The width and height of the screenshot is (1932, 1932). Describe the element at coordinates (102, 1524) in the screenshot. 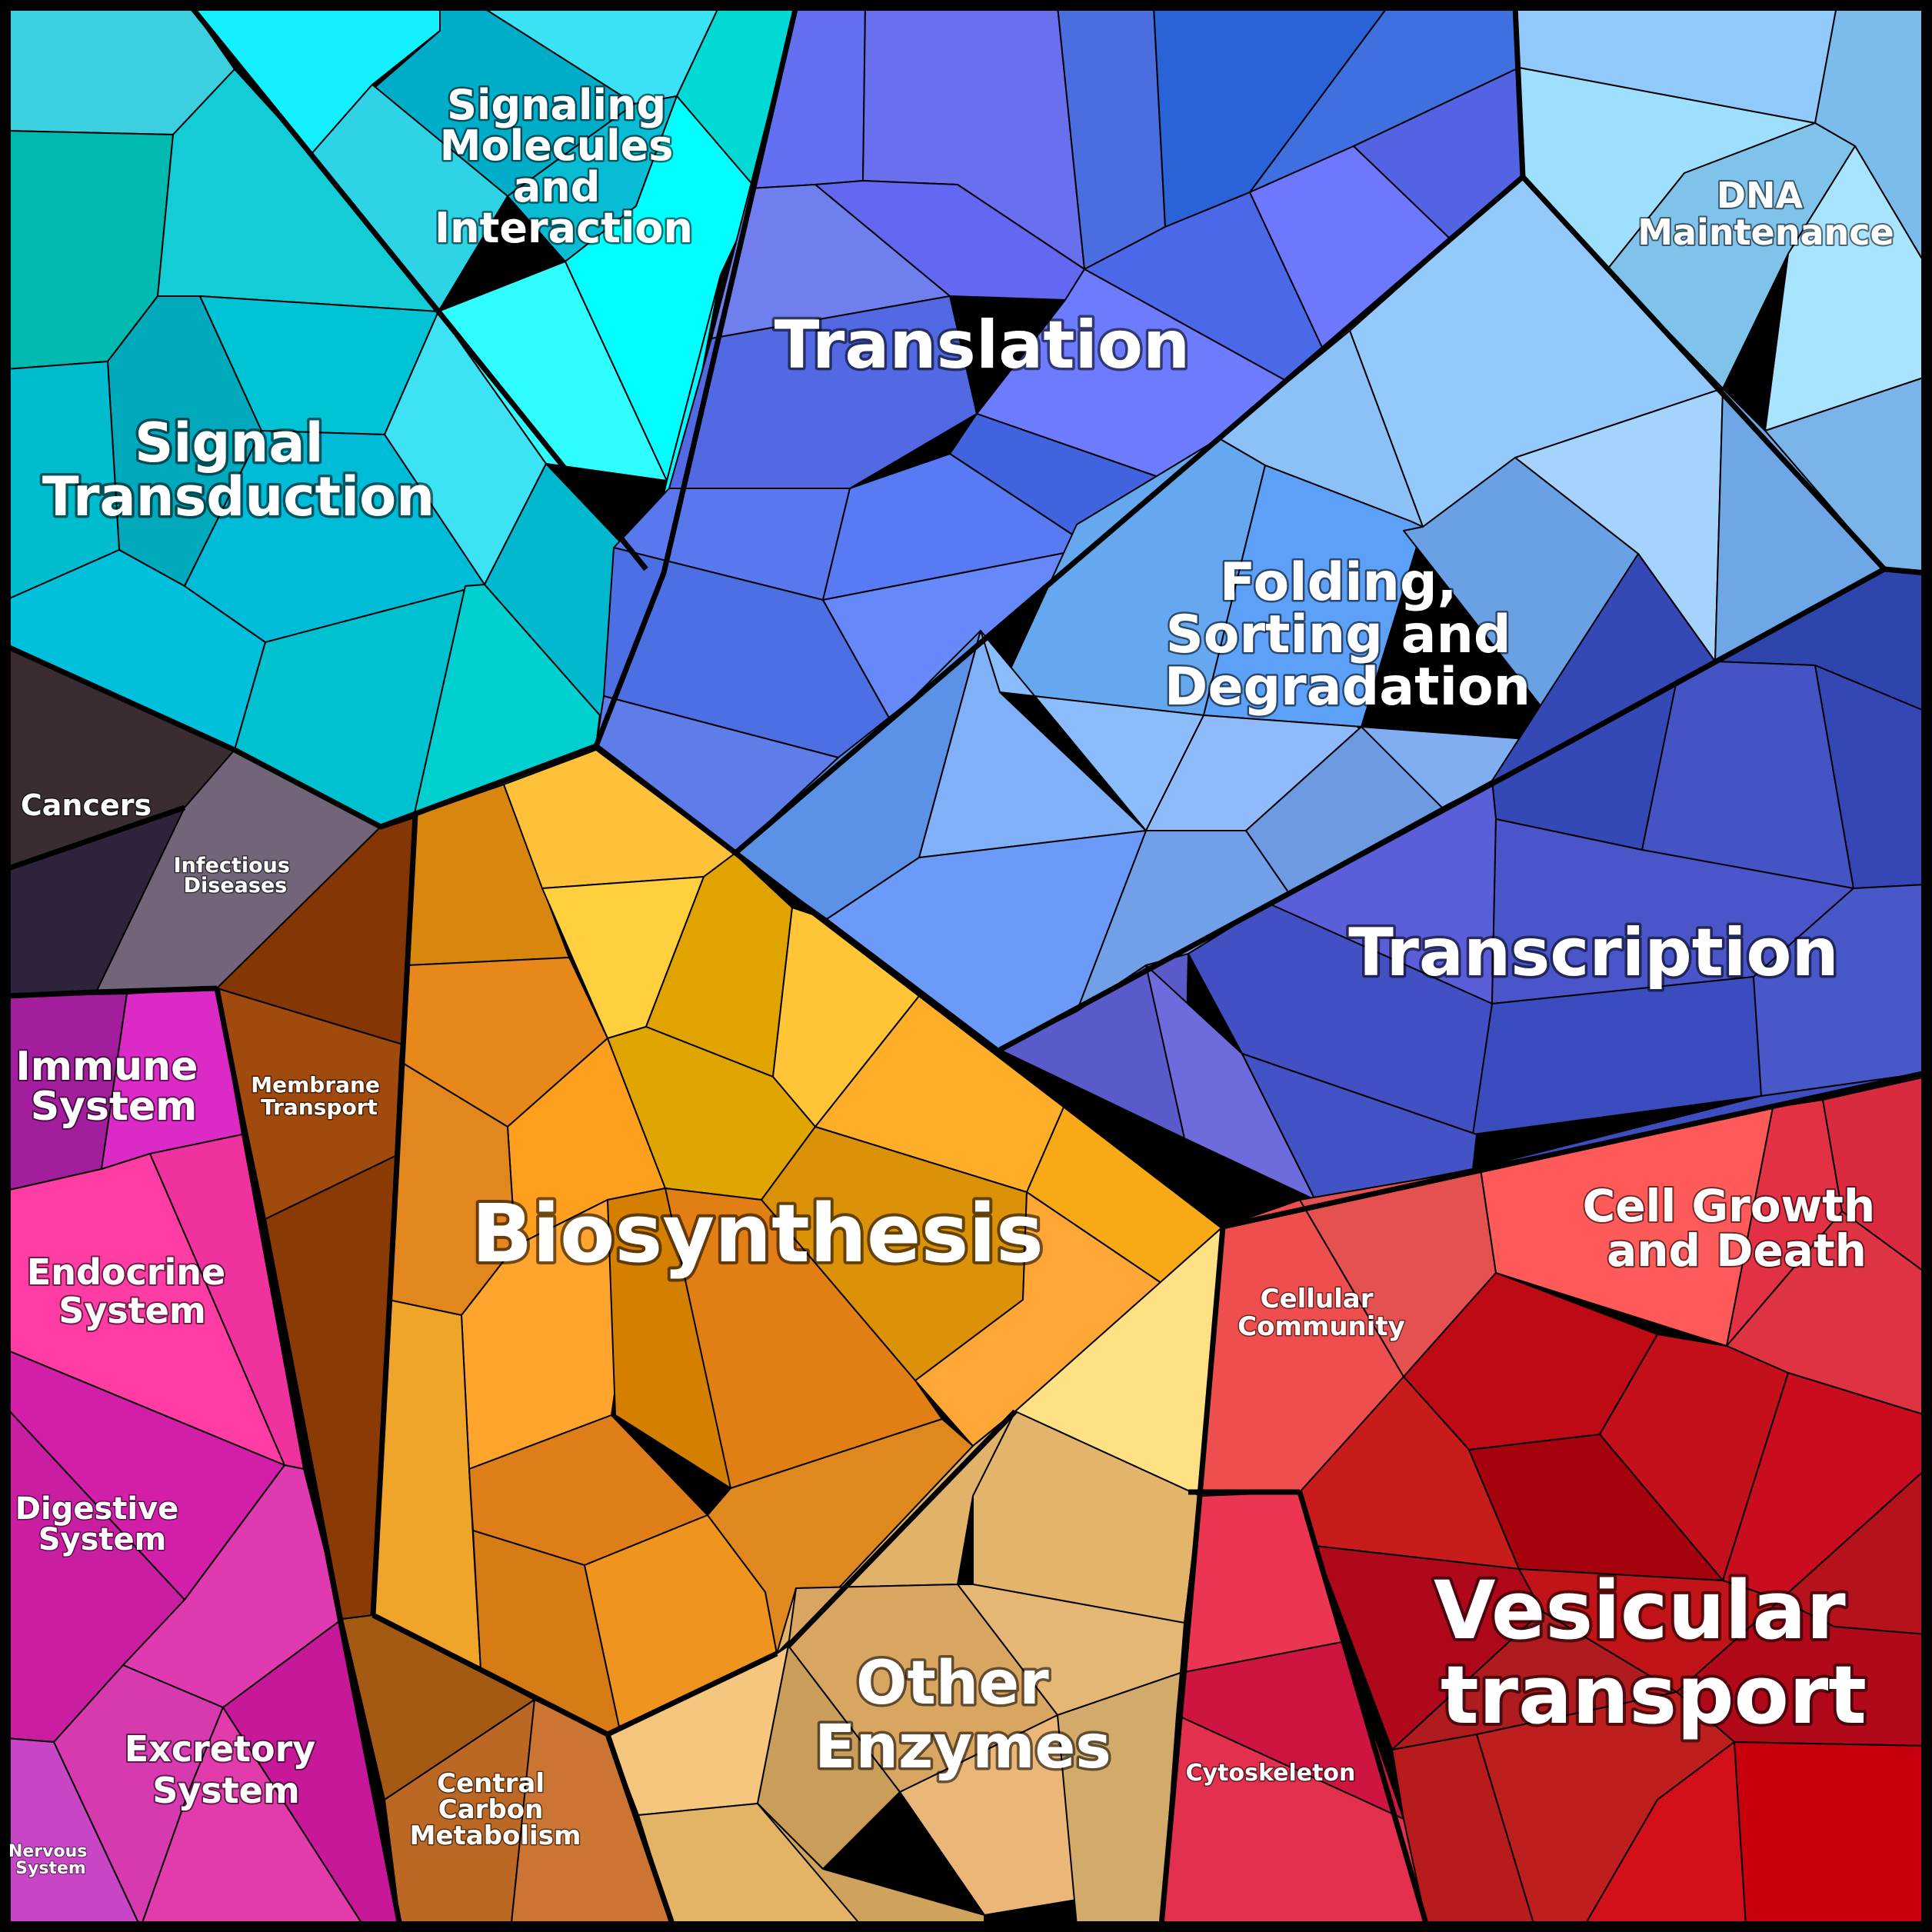

I see `label-digestive: Digestive System` at that location.